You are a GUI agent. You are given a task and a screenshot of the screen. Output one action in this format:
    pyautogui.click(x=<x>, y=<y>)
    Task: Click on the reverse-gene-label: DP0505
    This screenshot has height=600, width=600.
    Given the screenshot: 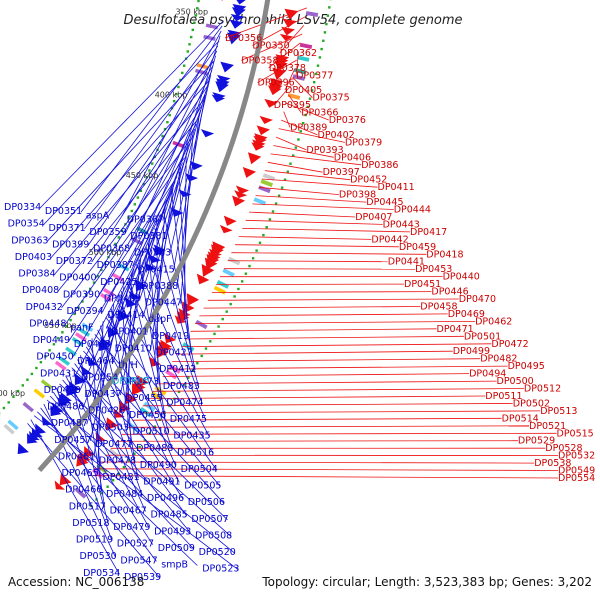 What is the action you would take?
    pyautogui.click(x=202, y=486)
    